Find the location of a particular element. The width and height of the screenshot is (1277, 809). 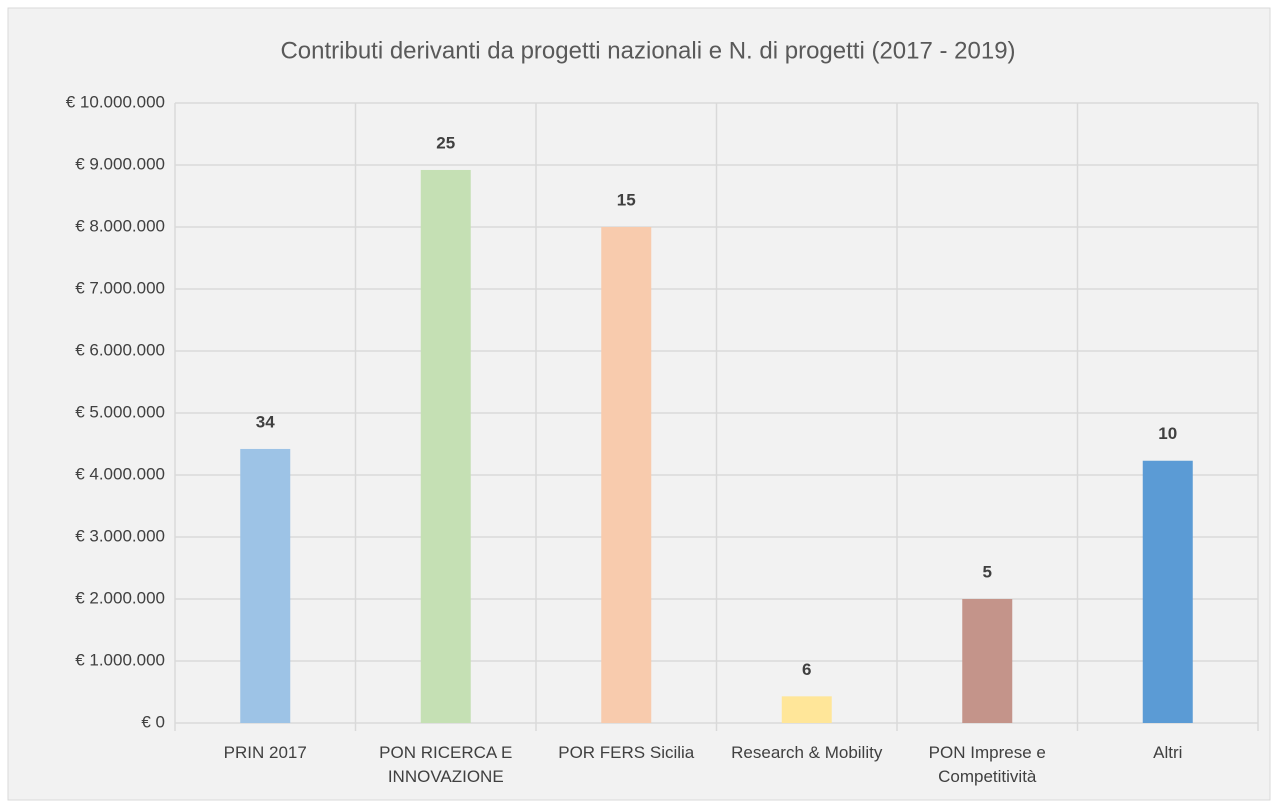

data-label: 10 is located at coordinates (1167, 433).